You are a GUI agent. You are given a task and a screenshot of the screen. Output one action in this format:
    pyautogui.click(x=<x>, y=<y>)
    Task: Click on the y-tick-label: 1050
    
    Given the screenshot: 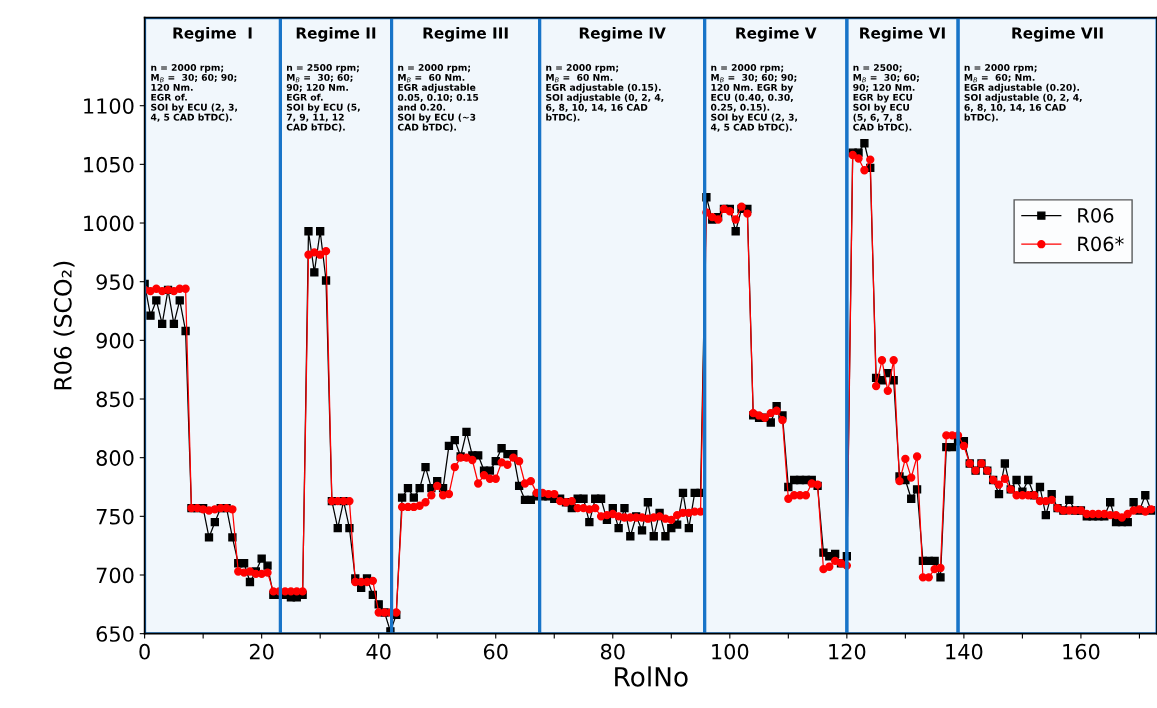 What is the action you would take?
    pyautogui.click(x=109, y=164)
    